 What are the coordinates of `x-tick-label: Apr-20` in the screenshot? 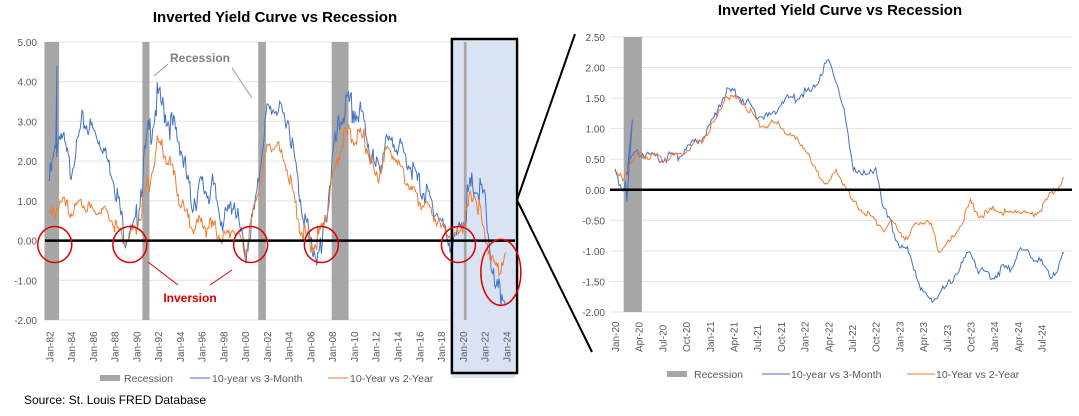 It's located at (640, 337).